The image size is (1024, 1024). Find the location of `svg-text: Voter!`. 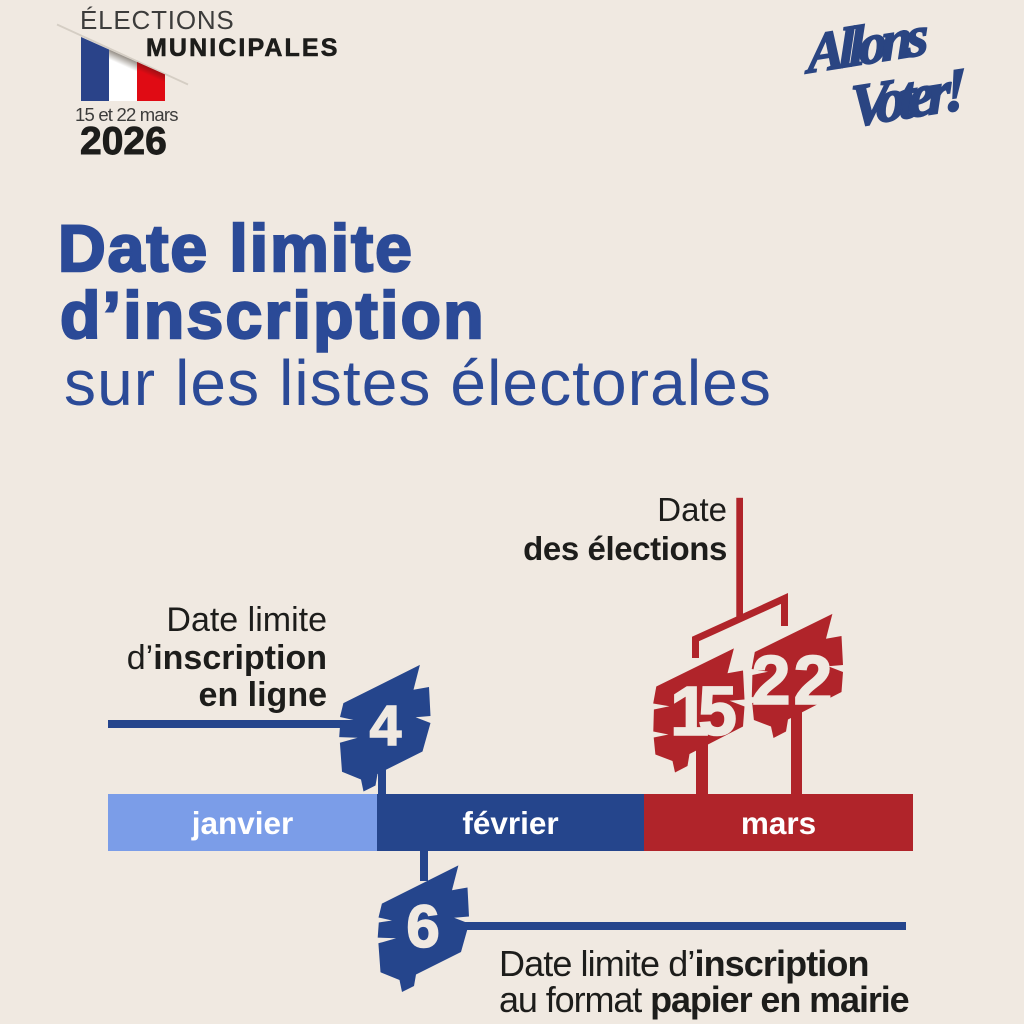

svg-text: Voter! is located at coordinates (909, 98).